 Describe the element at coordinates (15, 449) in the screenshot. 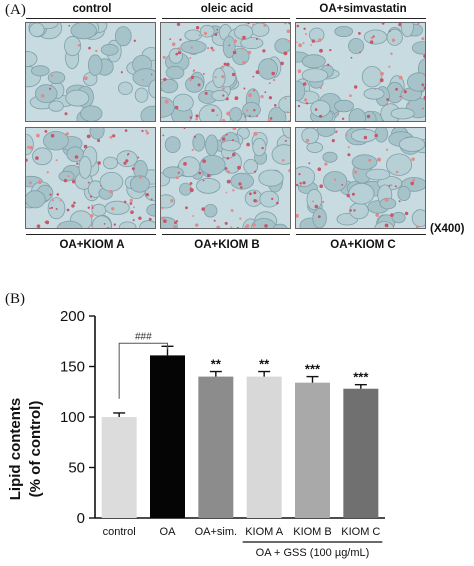

I see `y-axis-label-line1: Lipid contents` at that location.